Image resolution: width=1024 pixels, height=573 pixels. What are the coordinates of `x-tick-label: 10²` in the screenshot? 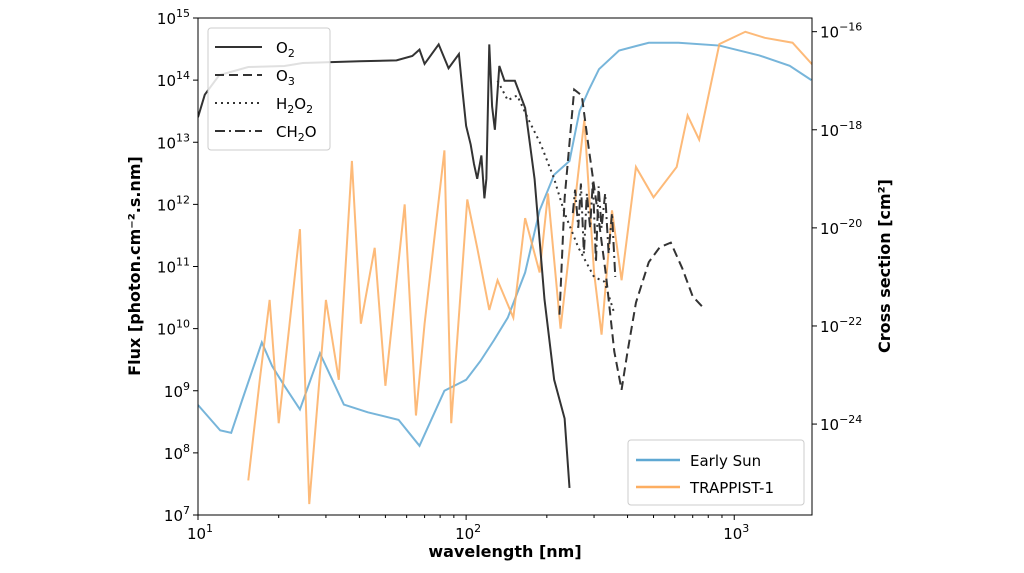 It's located at (468, 532).